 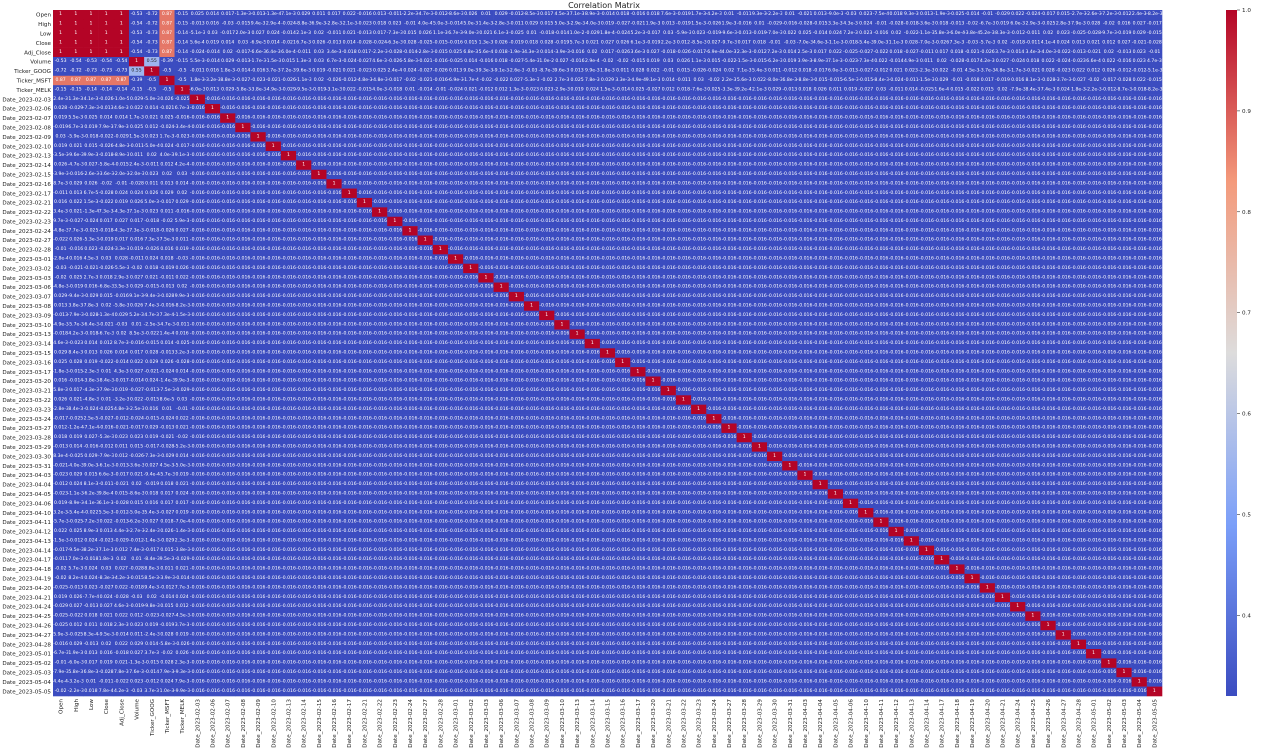 I want to click on cell-value-label: 6.7e-3, so click(x=75, y=127).